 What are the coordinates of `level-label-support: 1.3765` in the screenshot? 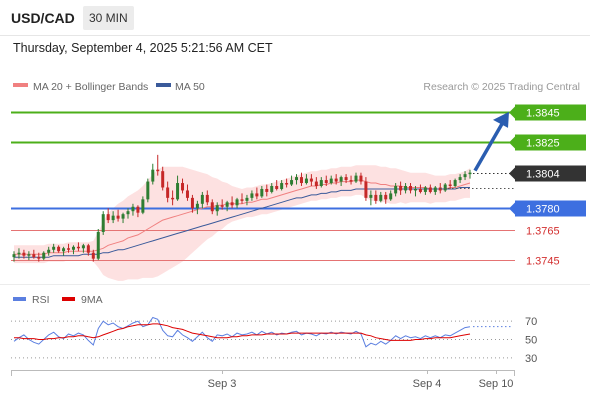 It's located at (543, 232).